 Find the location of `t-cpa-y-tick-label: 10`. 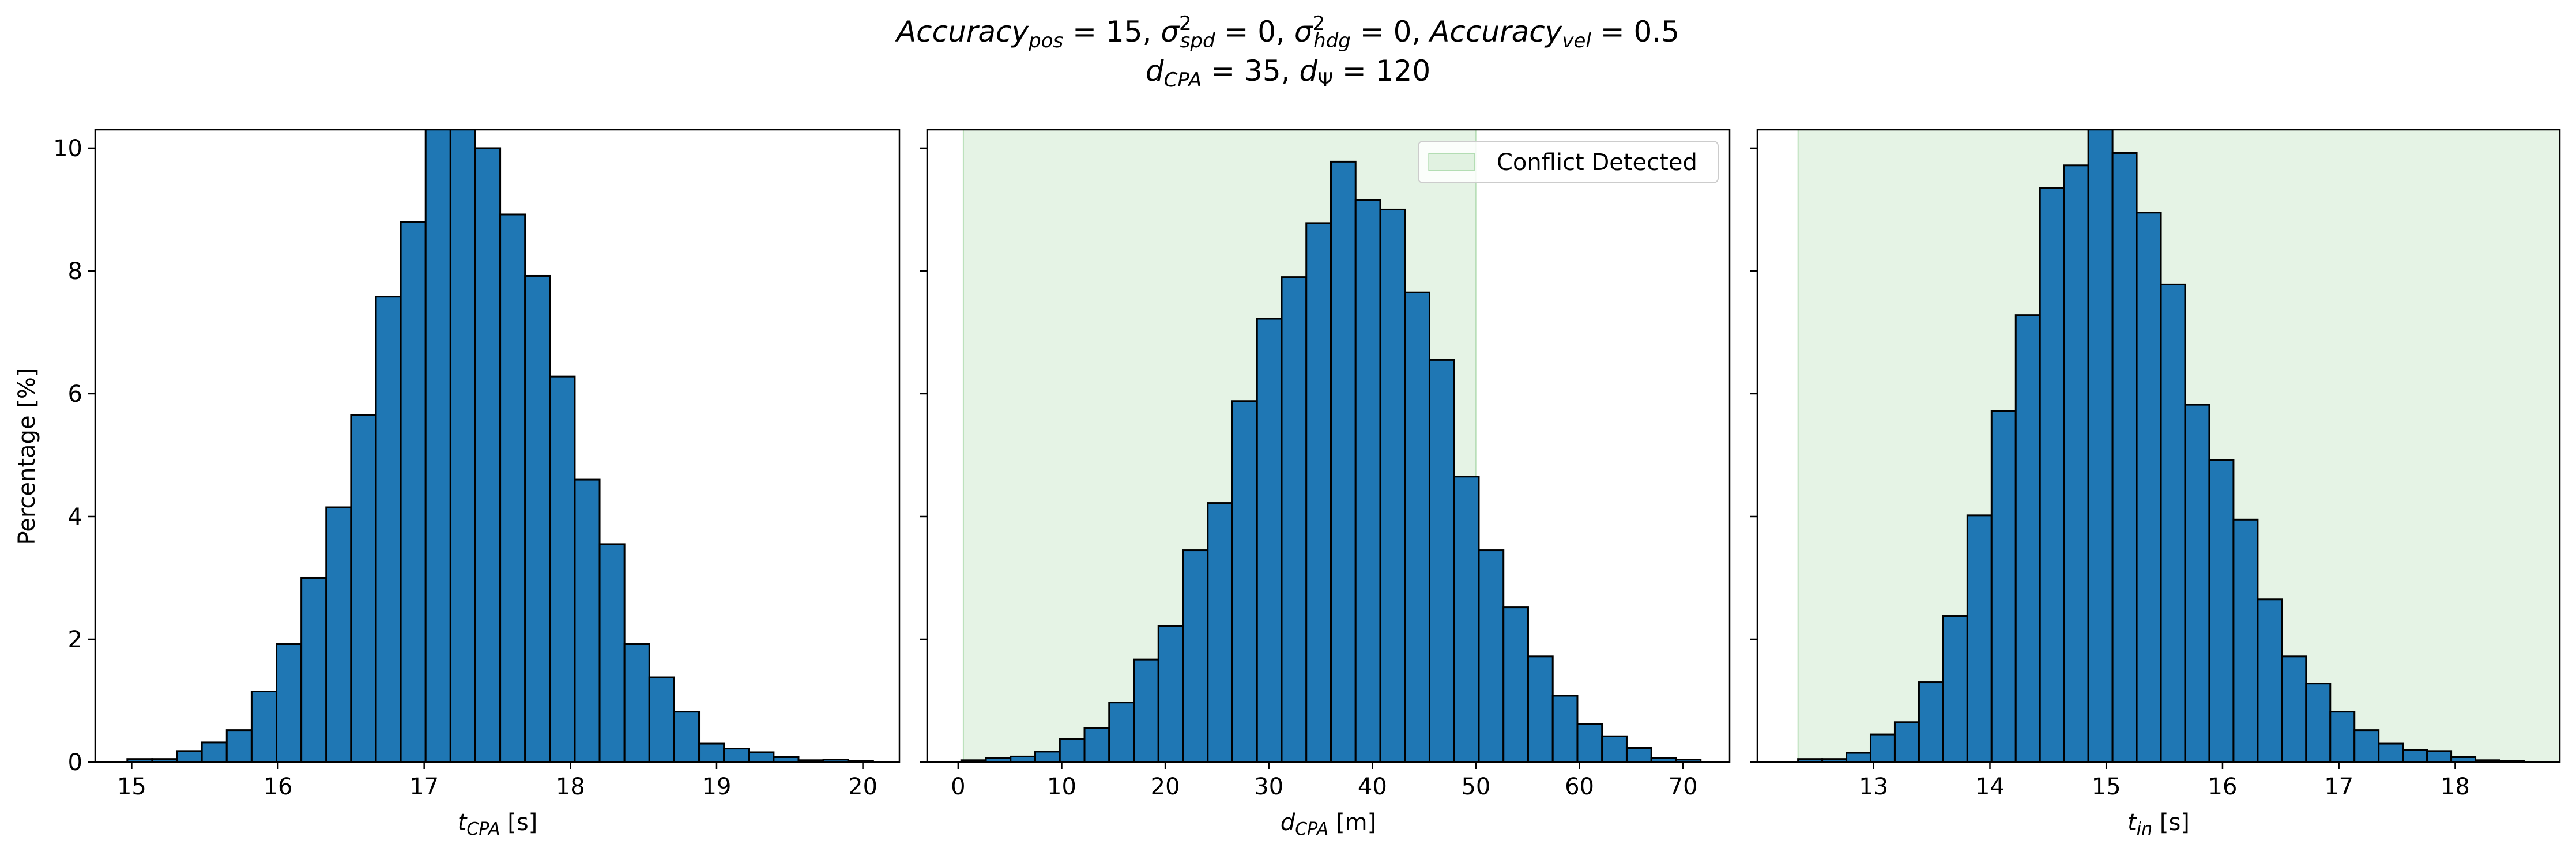

t-cpa-y-tick-label: 10 is located at coordinates (67, 148).